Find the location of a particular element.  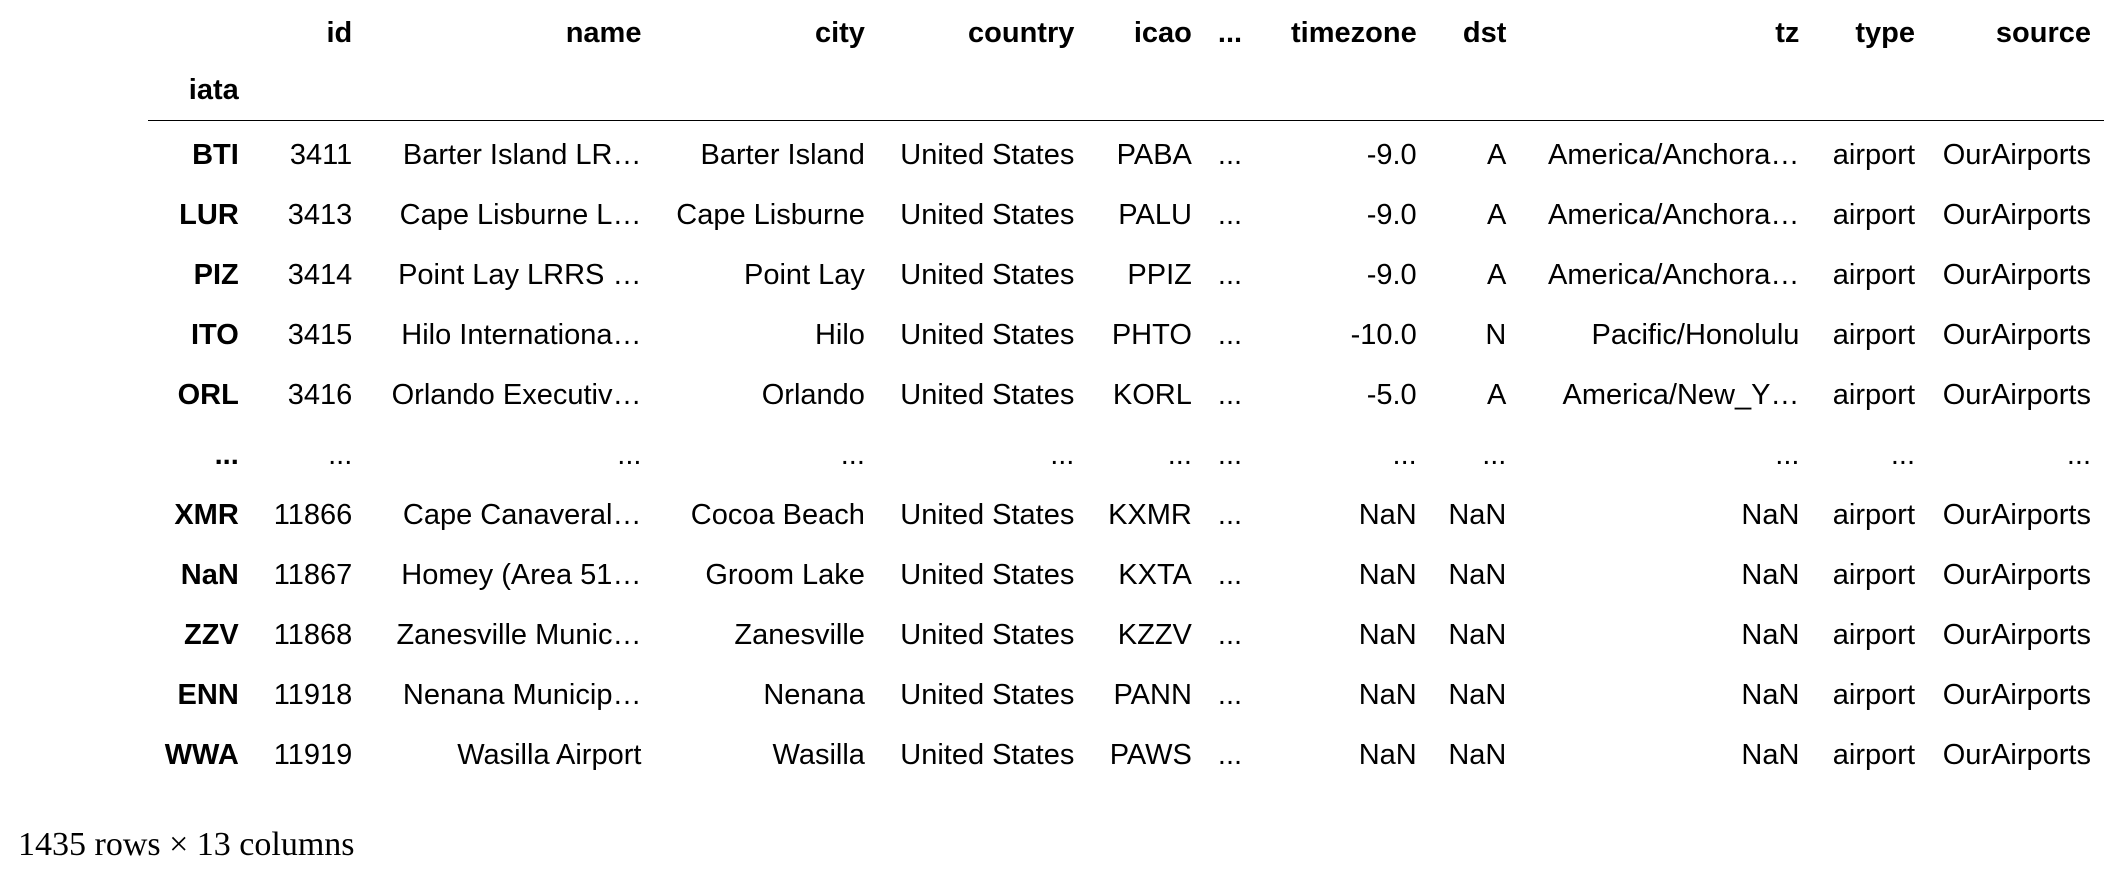

table-cell: KZZV is located at coordinates (1154, 634).